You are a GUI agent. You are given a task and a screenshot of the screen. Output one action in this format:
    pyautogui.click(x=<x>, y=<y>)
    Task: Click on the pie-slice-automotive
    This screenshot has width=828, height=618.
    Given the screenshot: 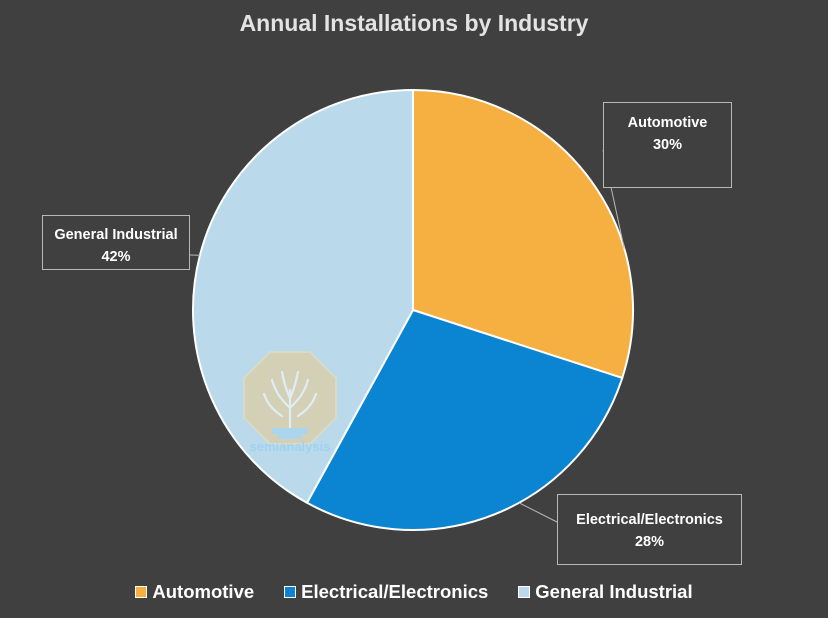 What is the action you would take?
    pyautogui.click(x=523, y=234)
    